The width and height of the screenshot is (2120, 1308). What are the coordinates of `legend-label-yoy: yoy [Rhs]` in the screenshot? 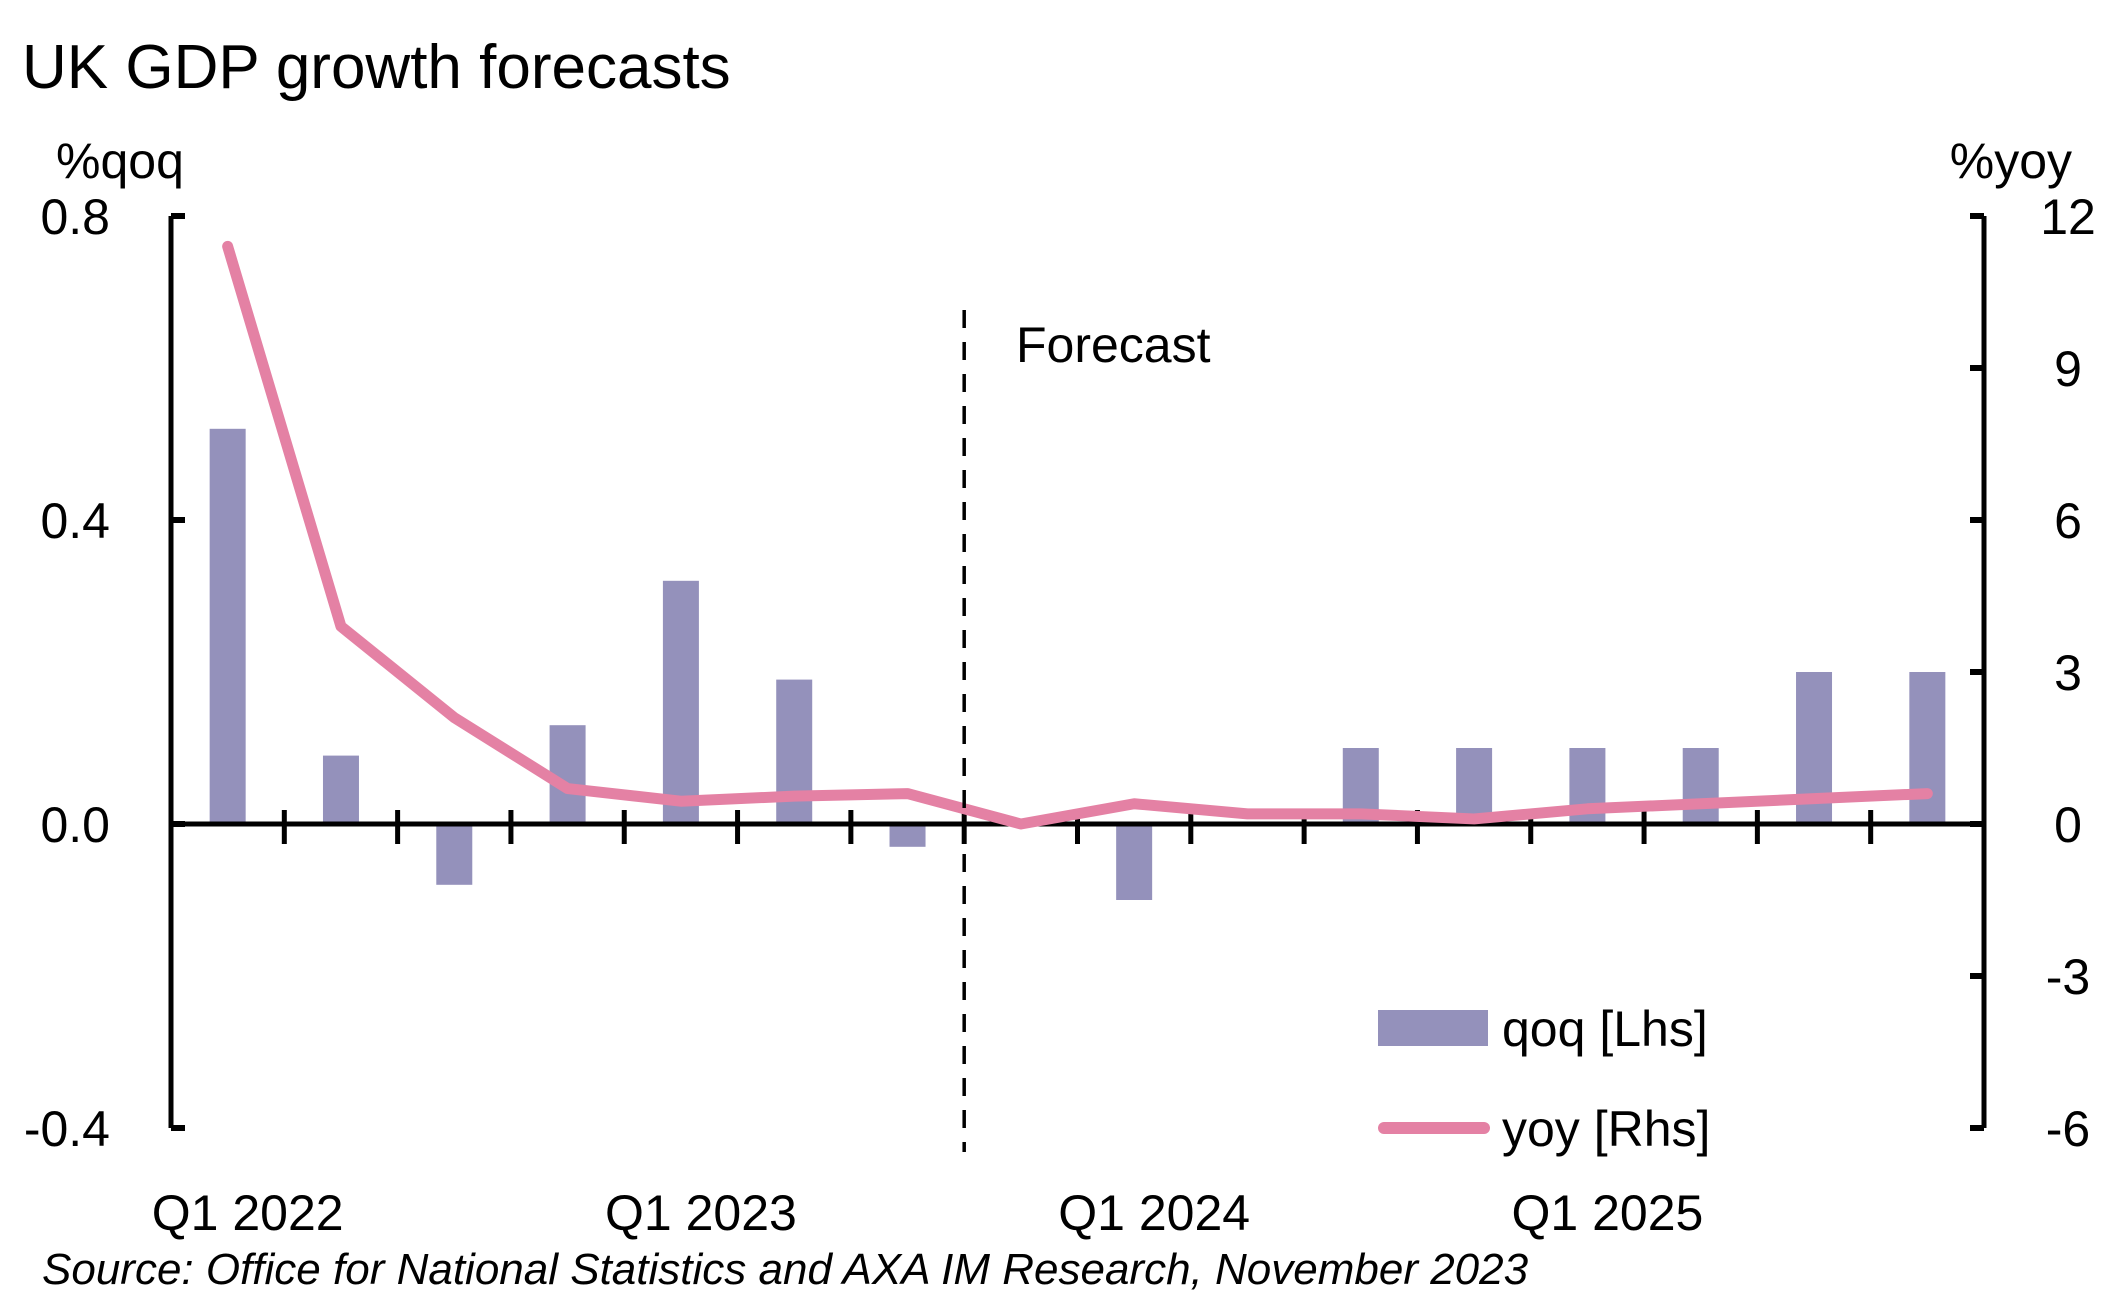 It's located at (1606, 1129).